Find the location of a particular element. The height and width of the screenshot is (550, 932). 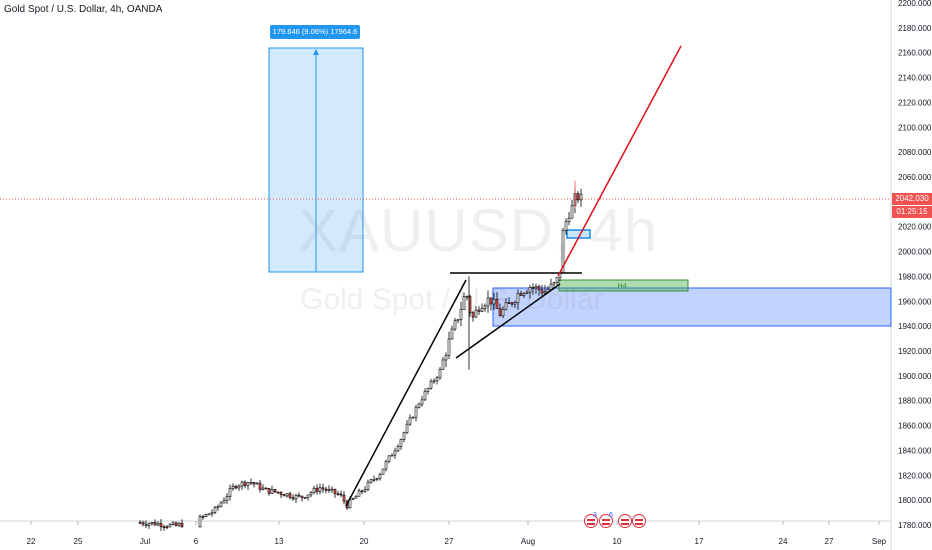

time-axis: 22 25 Jul 6 13 20 27 Aug 10 17 24 27 Sep is located at coordinates (457, 533).